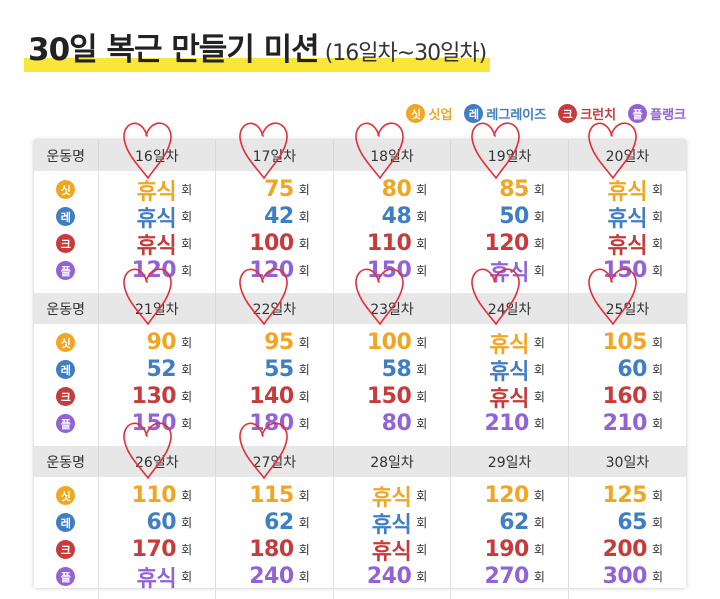  Describe the element at coordinates (392, 155) in the screenshot. I see `day-header: 18일차` at that location.